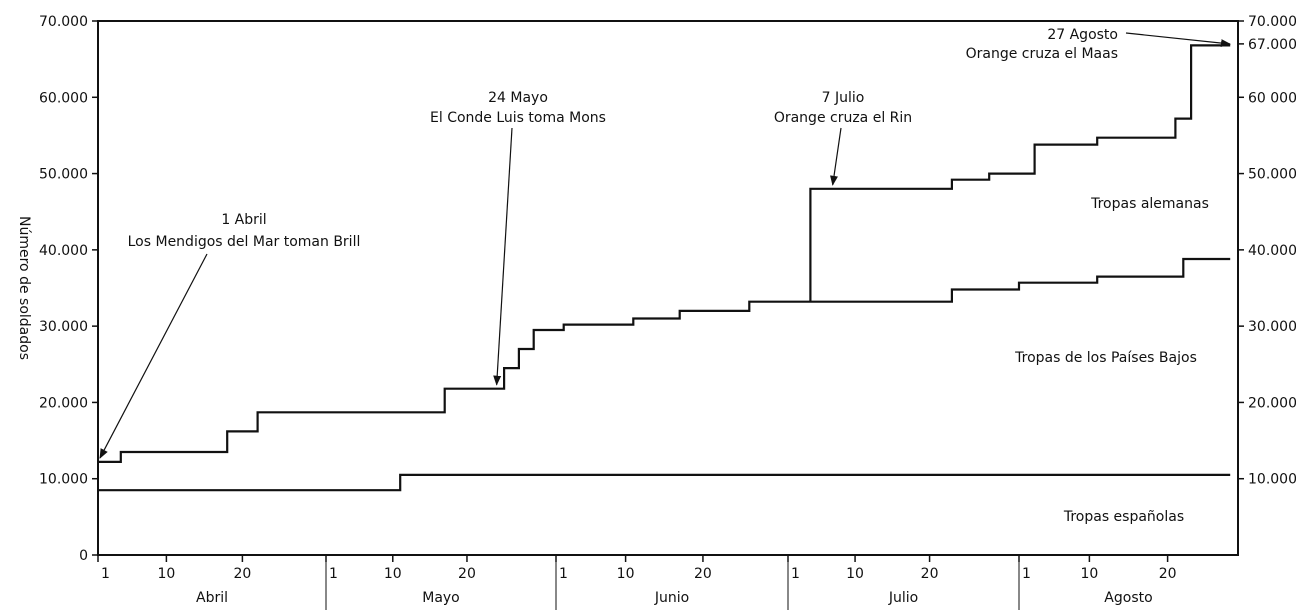  I want to click on y-tick-label-right: 70.000, so click(1272, 22).